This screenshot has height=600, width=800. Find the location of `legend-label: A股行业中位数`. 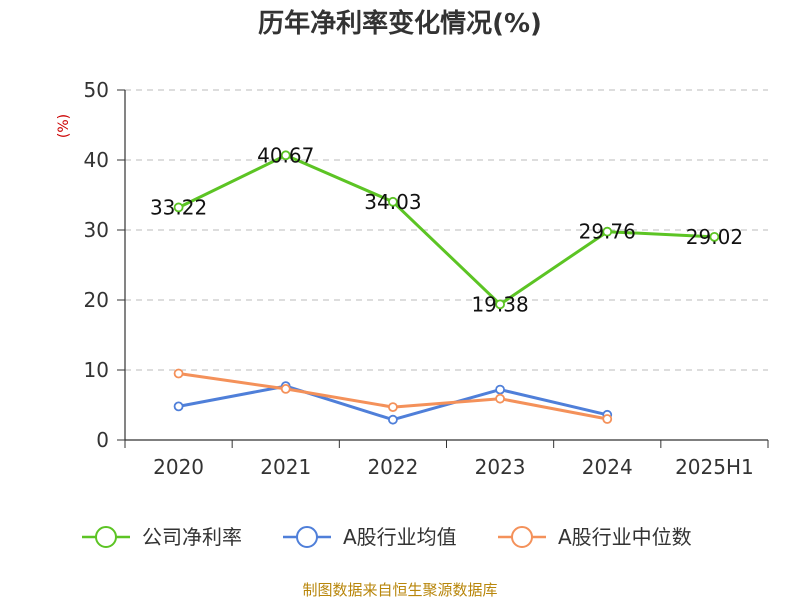

legend-label: A股行业中位数 is located at coordinates (625, 537).